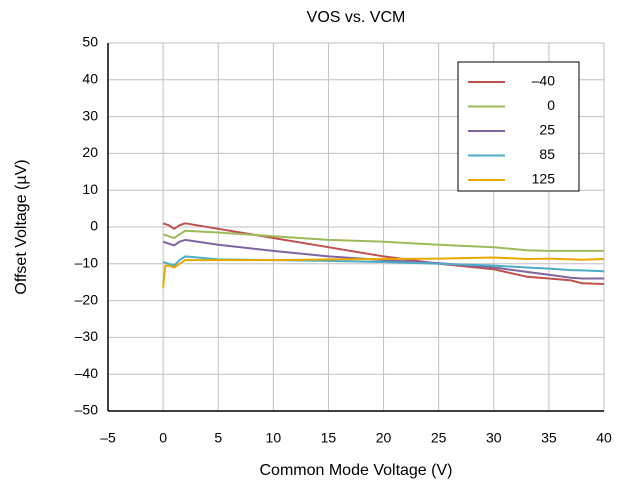 The image size is (624, 494). I want to click on y-tick-label: 50, so click(90, 42).